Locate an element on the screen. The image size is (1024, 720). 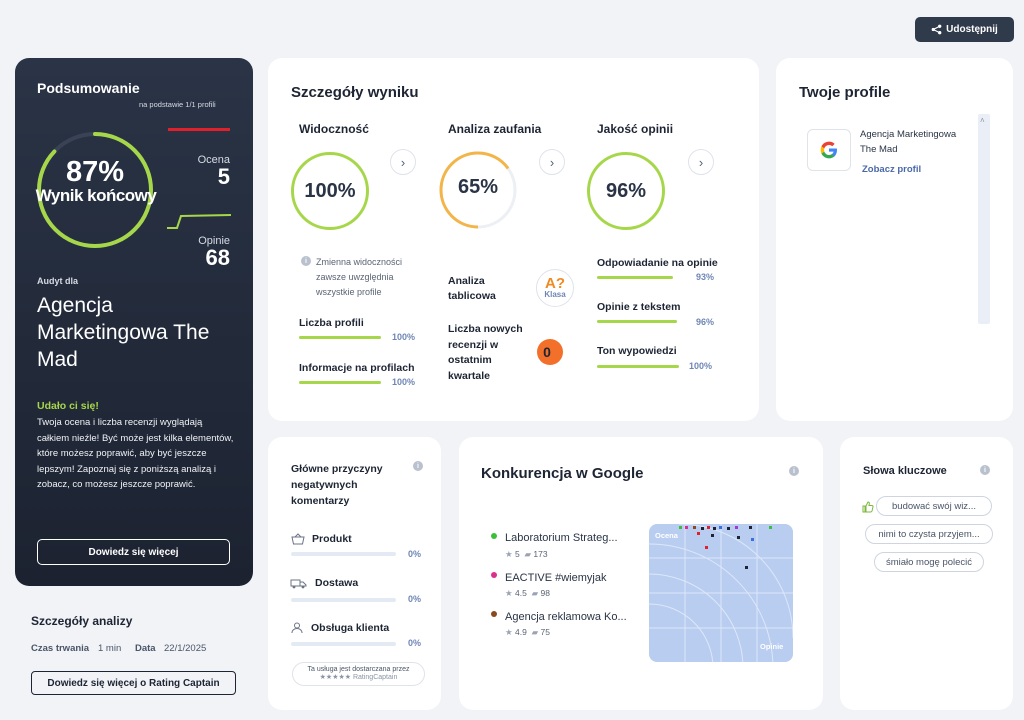
competitor-rating: 5 is located at coordinates (517, 554).